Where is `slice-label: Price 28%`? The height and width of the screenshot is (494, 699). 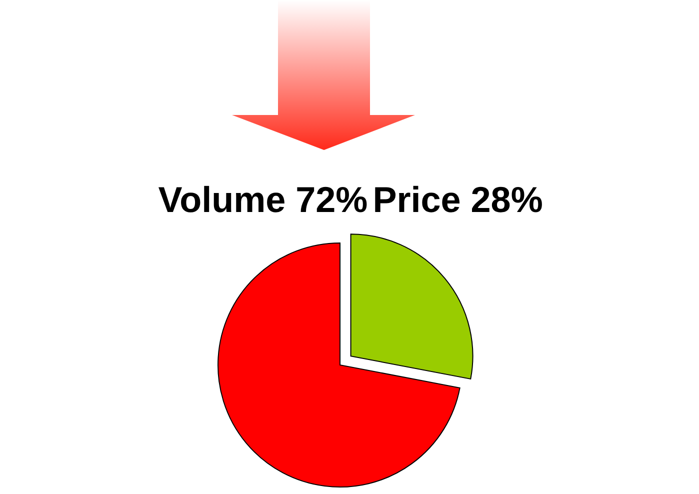 slice-label: Price 28% is located at coordinates (457, 199).